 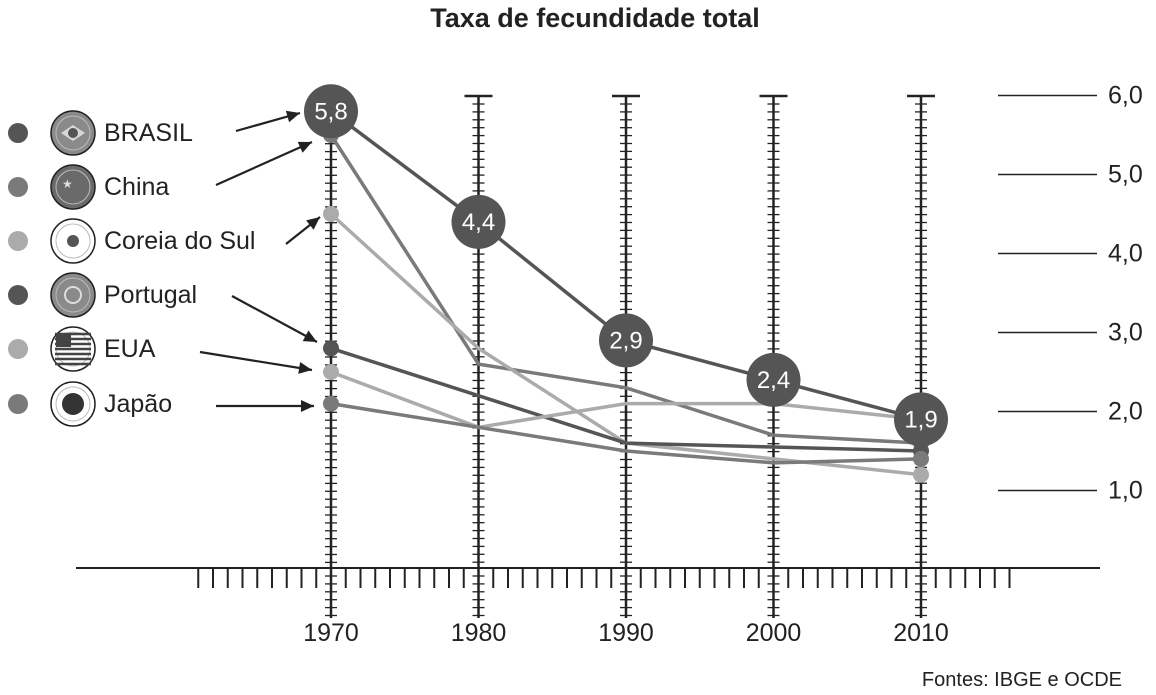 I want to click on brazil-flag-icon, so click(x=73, y=133).